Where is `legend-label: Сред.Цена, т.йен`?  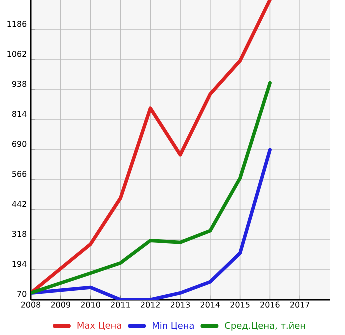
legend-label: Сред.Цена, т.йен is located at coordinates (265, 326).